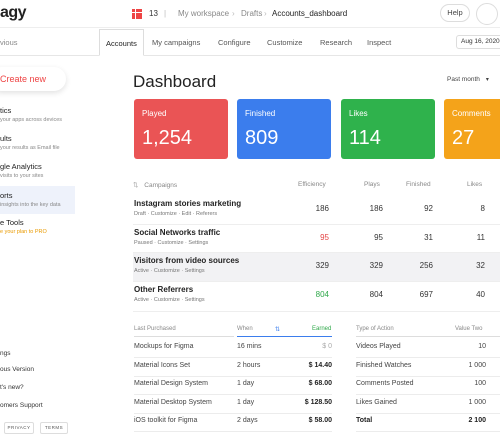 This screenshot has width=500, height=440. I want to click on campaign-plays: 186, so click(376, 208).